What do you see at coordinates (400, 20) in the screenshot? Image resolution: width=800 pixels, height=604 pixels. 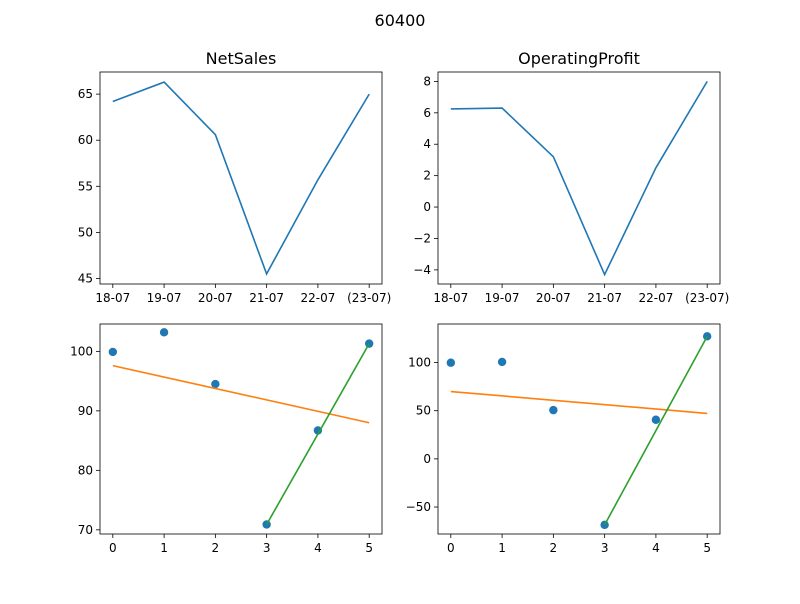 I see `figure-title: 60400` at bounding box center [400, 20].